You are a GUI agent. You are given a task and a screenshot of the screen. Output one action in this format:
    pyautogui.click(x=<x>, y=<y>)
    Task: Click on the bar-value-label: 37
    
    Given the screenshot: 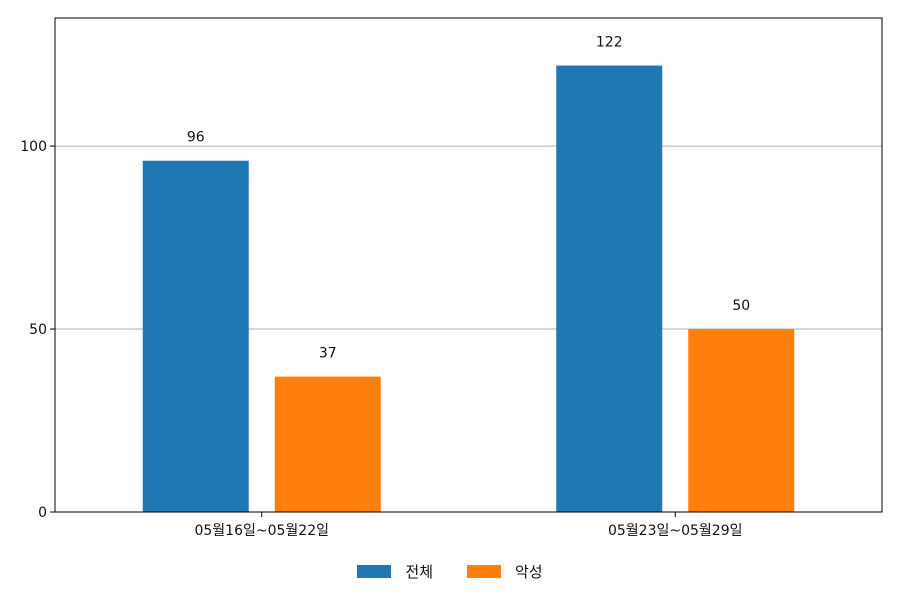 What is the action you would take?
    pyautogui.click(x=328, y=354)
    